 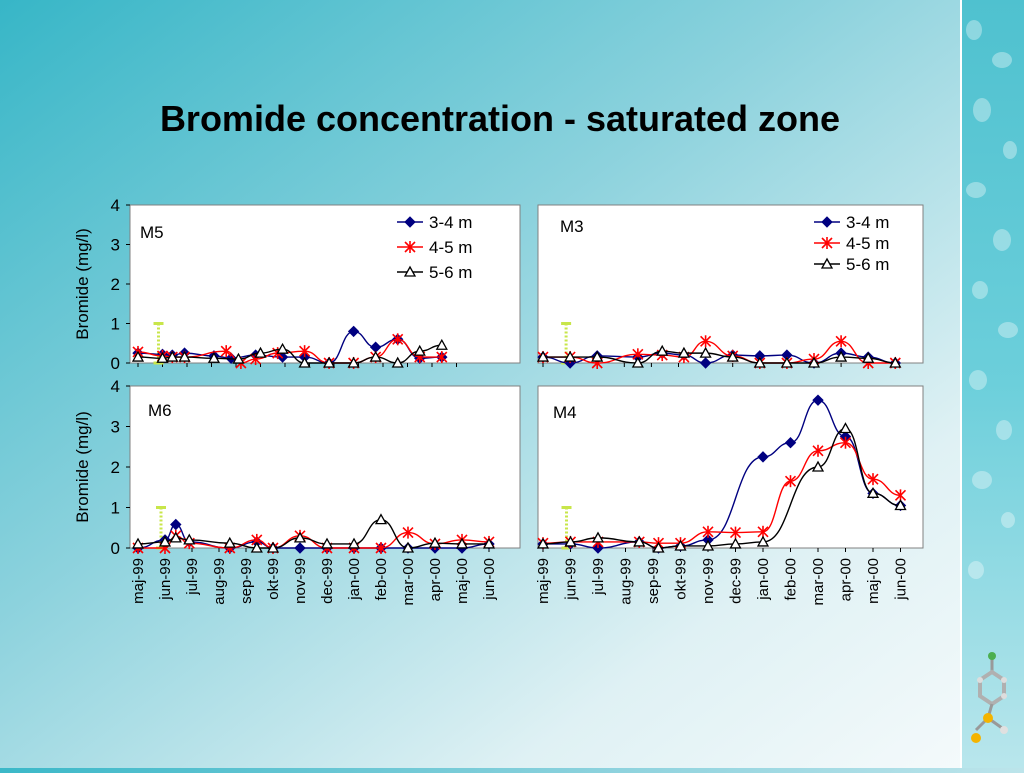 I want to click on injection-marker, so click(x=158, y=343).